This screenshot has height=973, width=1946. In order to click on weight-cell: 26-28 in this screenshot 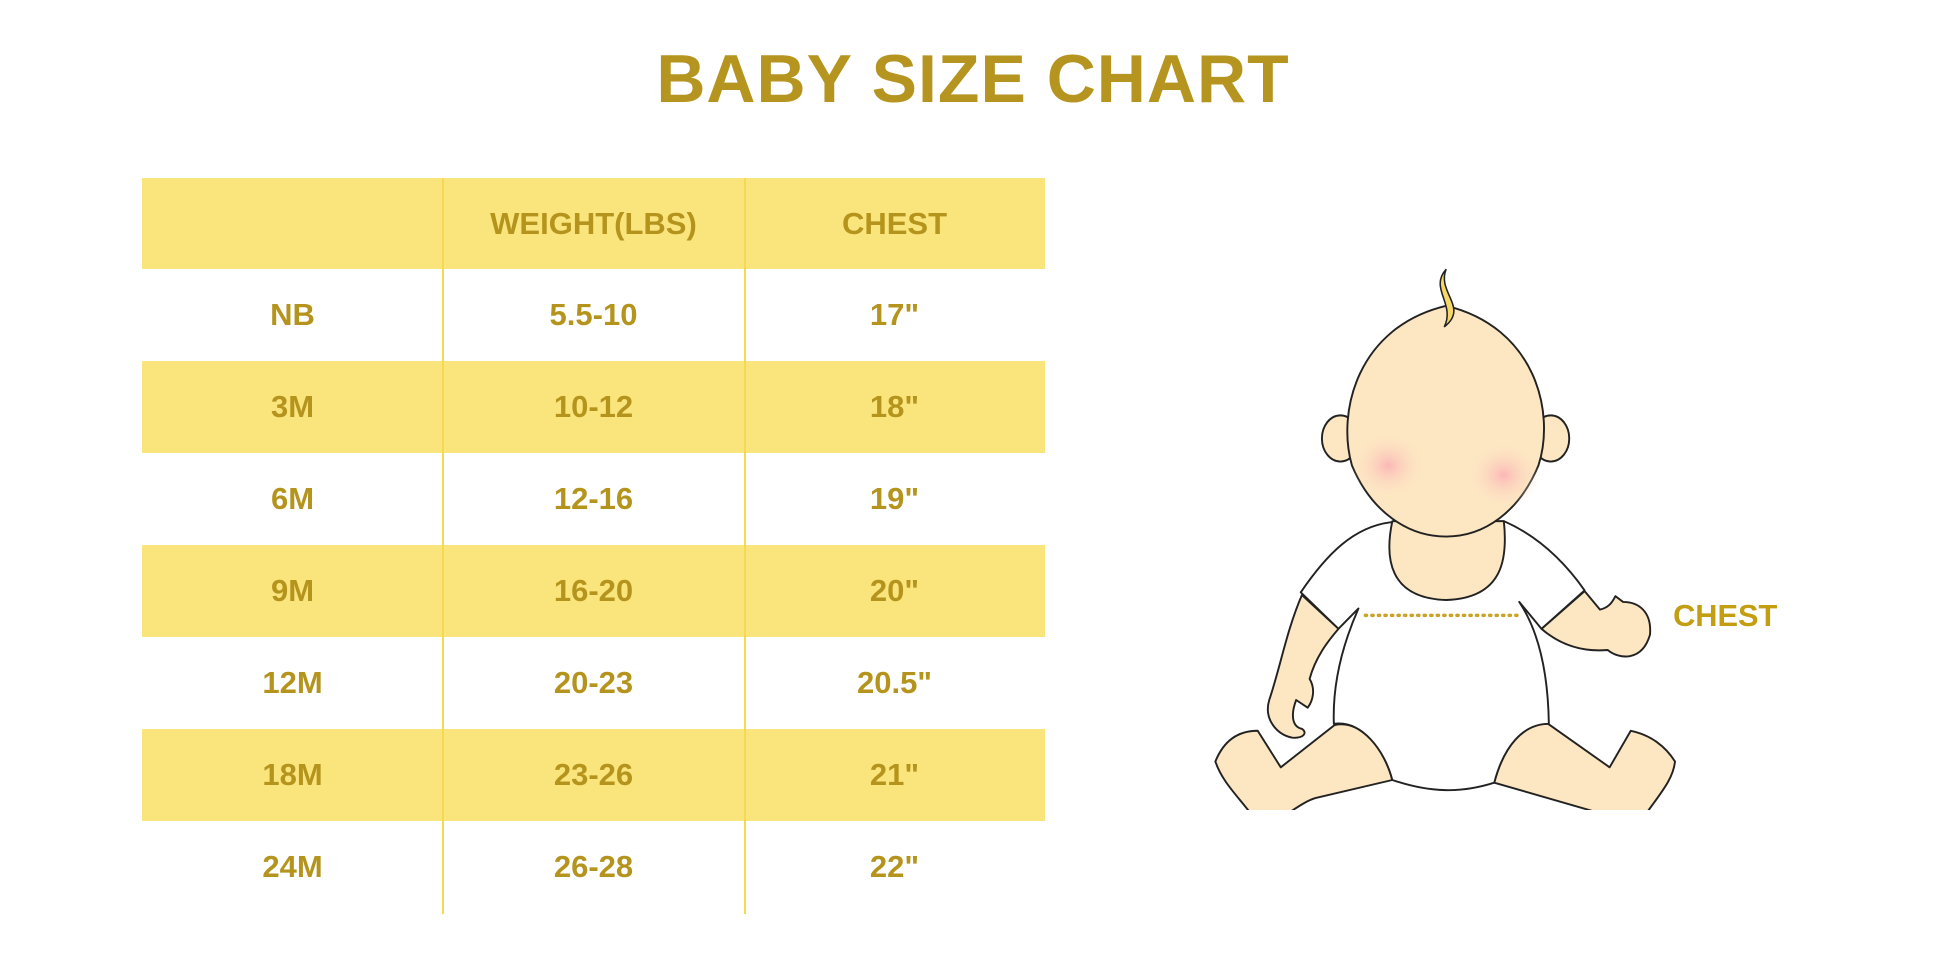, I will do `click(593, 866)`.